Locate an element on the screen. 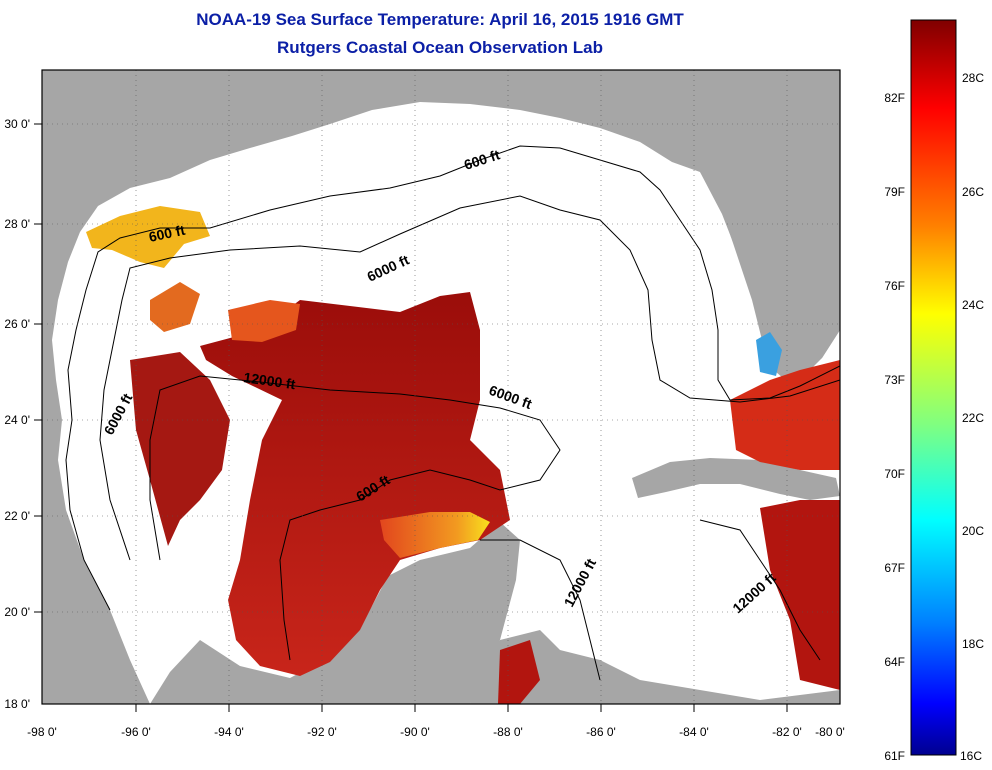  contour-label: 600 ft is located at coordinates (166, 233).